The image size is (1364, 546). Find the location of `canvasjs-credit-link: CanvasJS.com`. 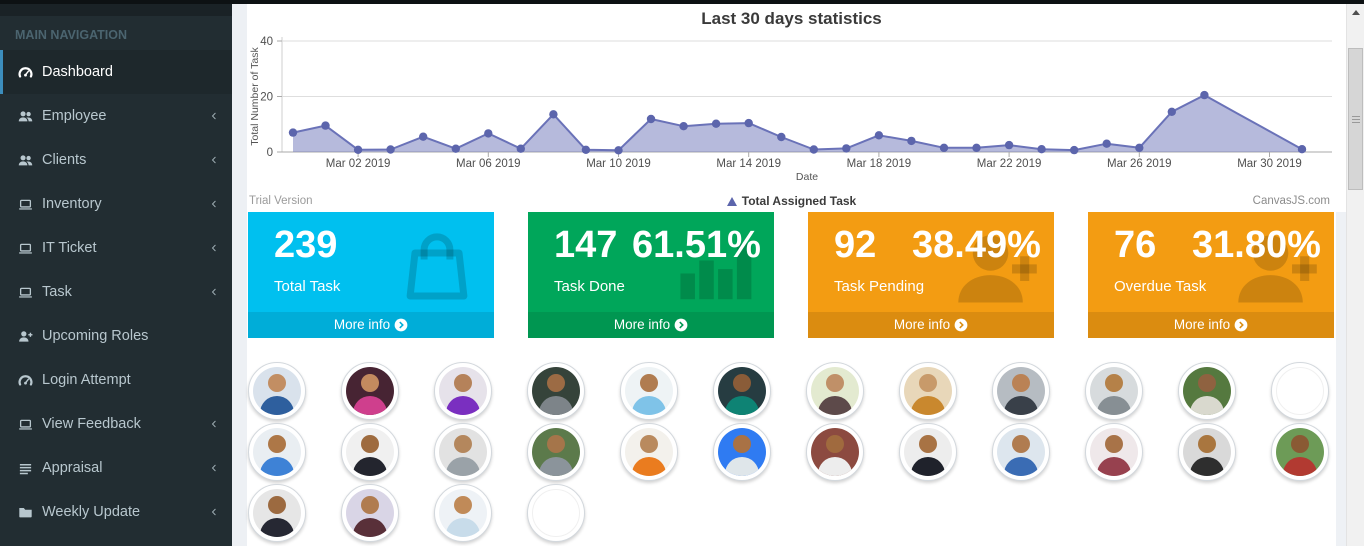

canvasjs-credit-link: CanvasJS.com is located at coordinates (1291, 201).